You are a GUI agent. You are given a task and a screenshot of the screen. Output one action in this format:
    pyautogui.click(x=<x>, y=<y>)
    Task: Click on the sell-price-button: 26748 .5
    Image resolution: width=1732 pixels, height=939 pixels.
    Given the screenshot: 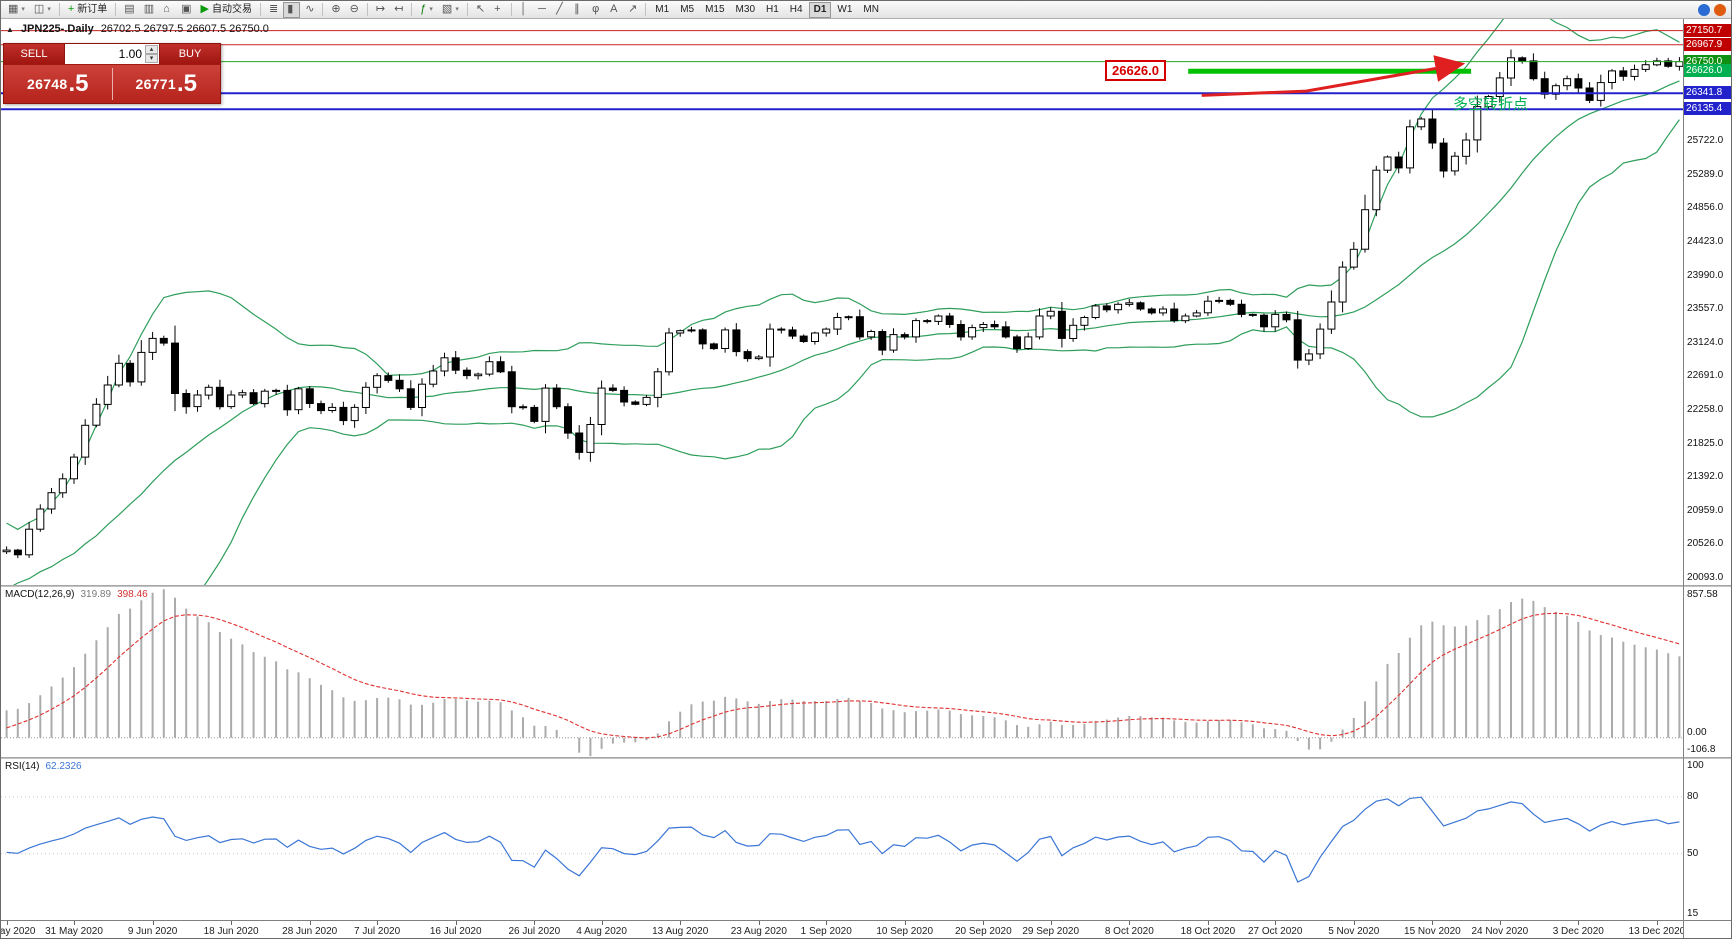 What is the action you would take?
    pyautogui.click(x=58, y=84)
    